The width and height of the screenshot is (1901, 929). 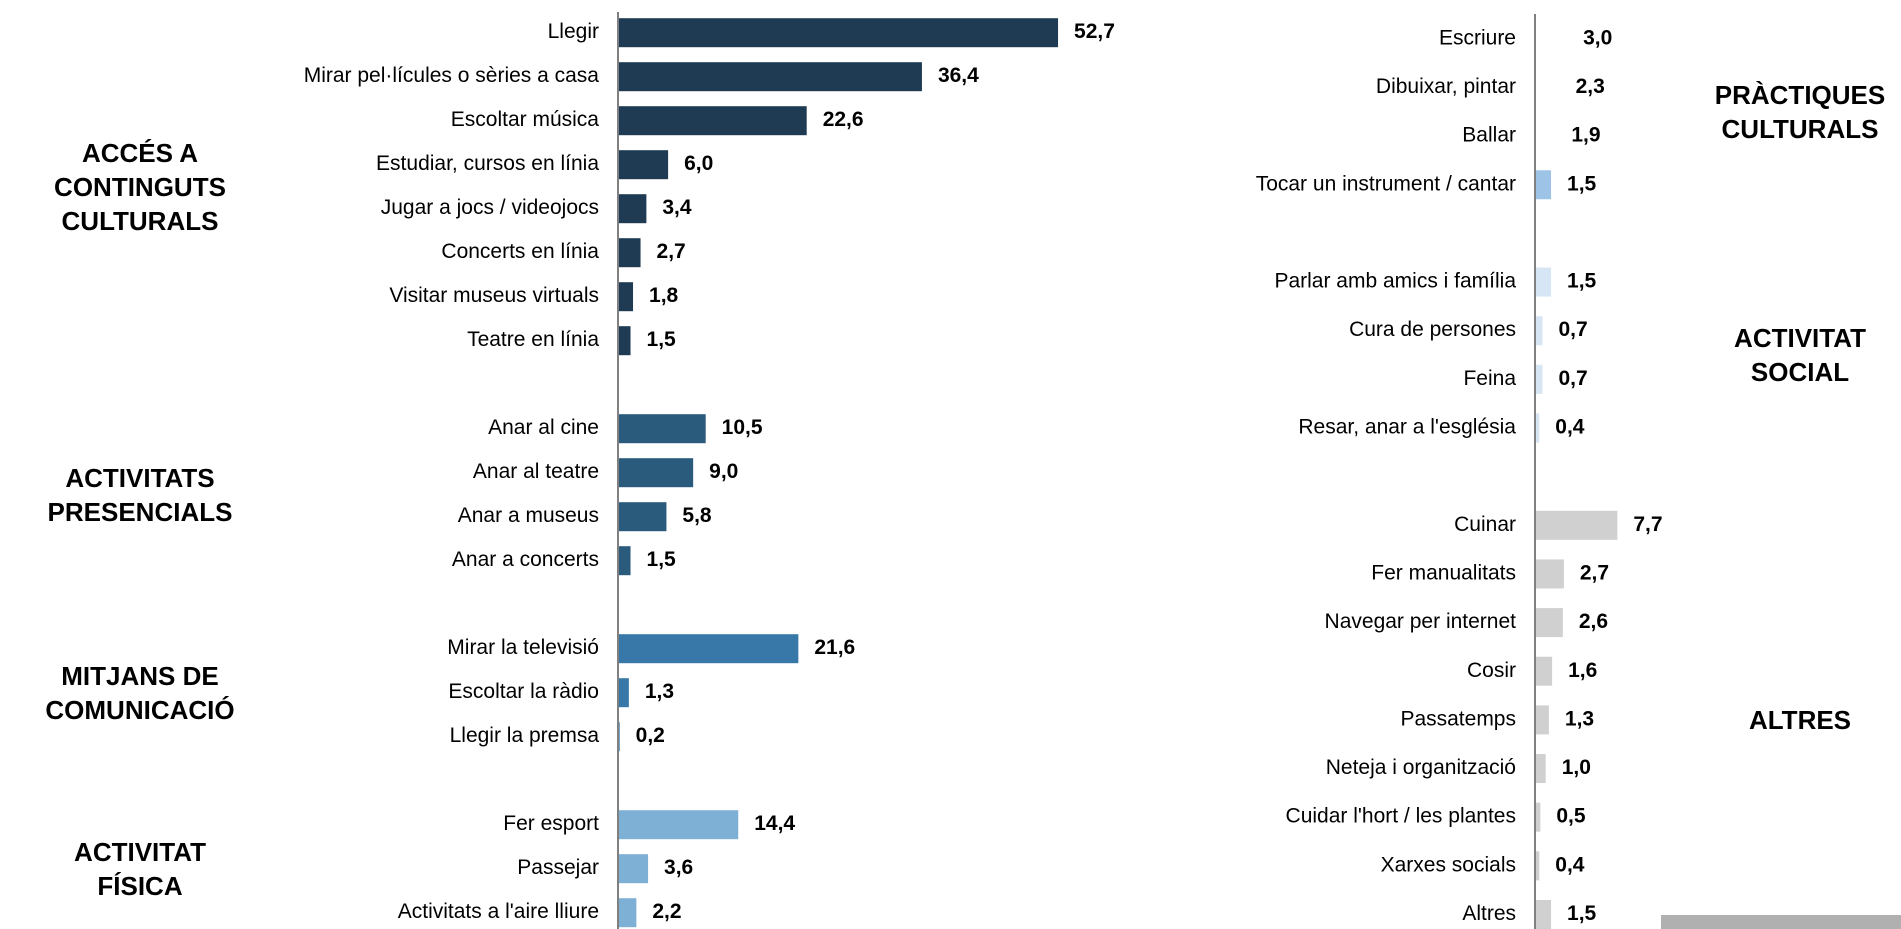 I want to click on value-label: 21,6, so click(x=834, y=647).